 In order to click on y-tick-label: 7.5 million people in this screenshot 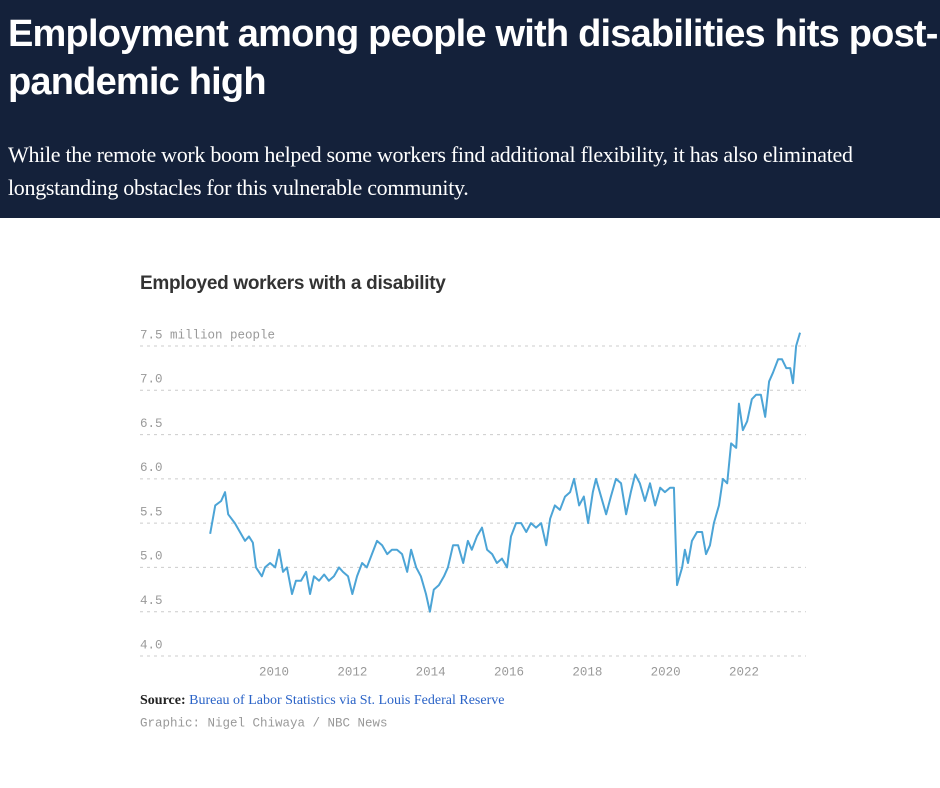, I will do `click(207, 335)`.